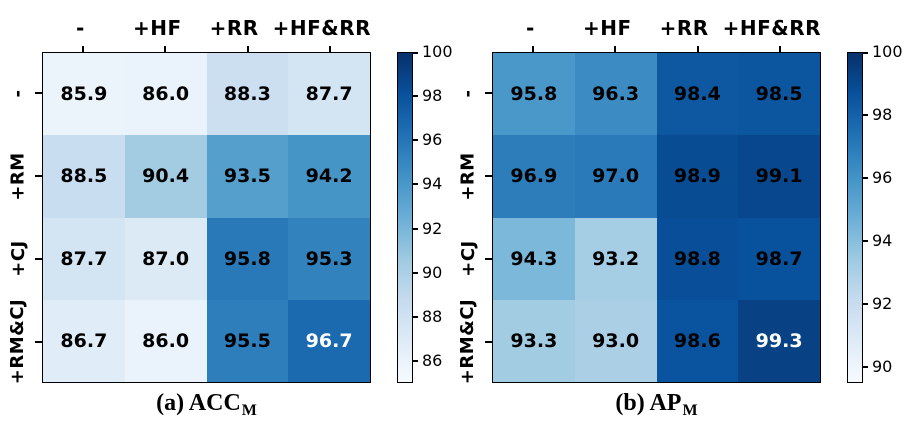  What do you see at coordinates (214, 403) in the screenshot?
I see `caption-metric: ACC` at bounding box center [214, 403].